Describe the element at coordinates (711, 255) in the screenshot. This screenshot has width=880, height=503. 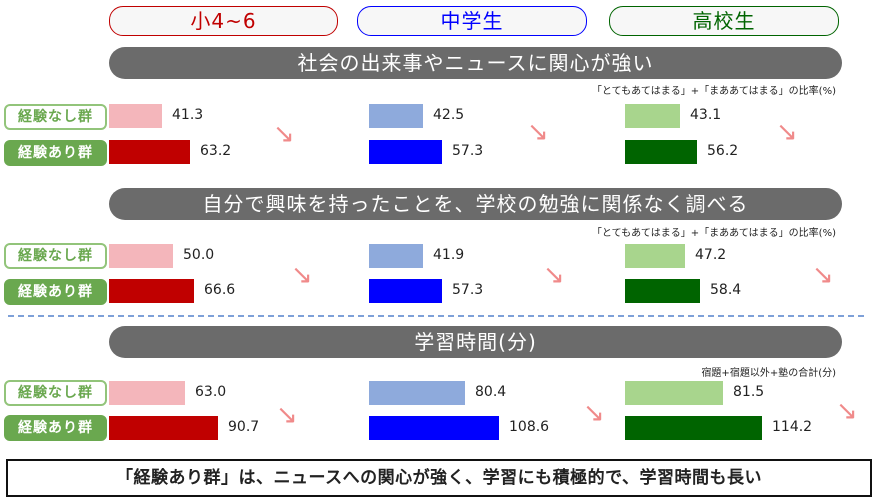
I see `bar-value-label: 47.2` at that location.